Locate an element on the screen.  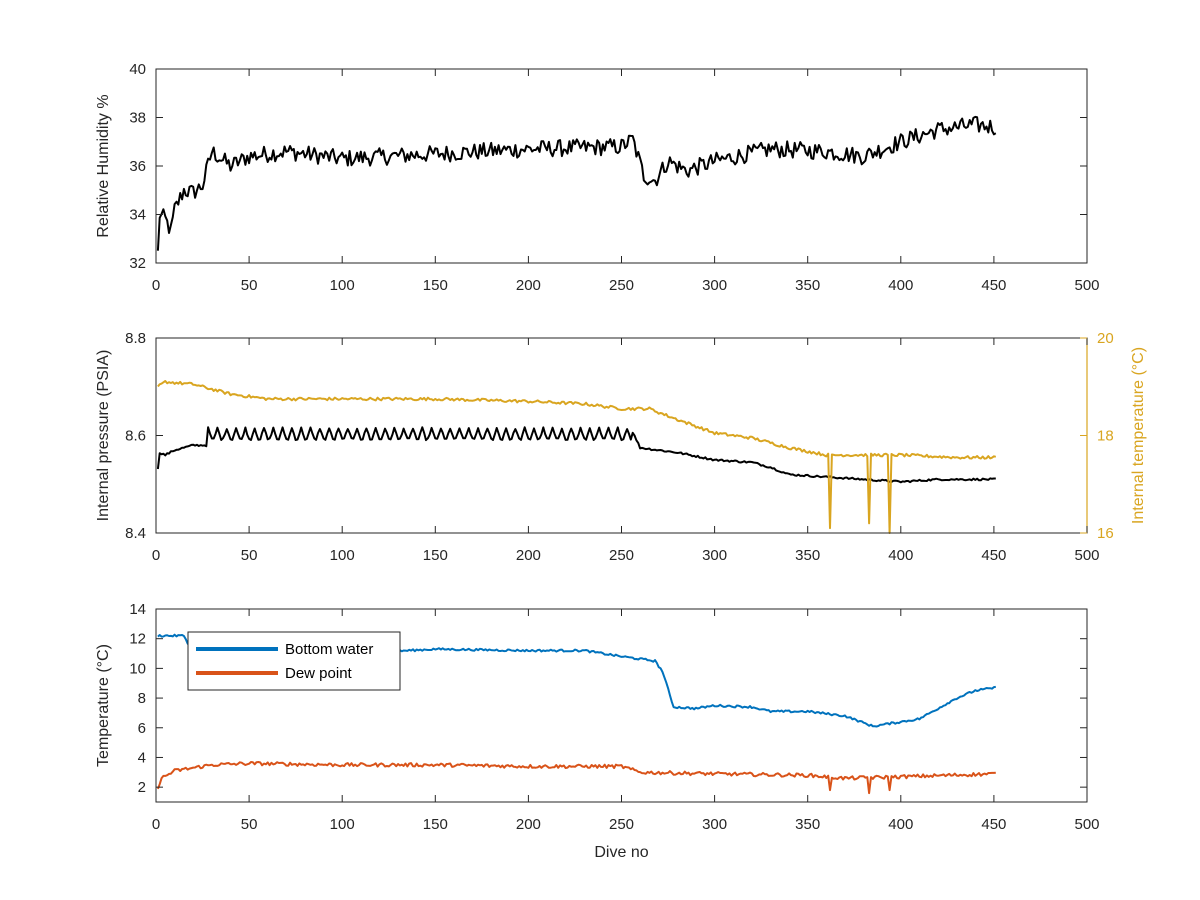
legend-box is located at coordinates (294, 661).